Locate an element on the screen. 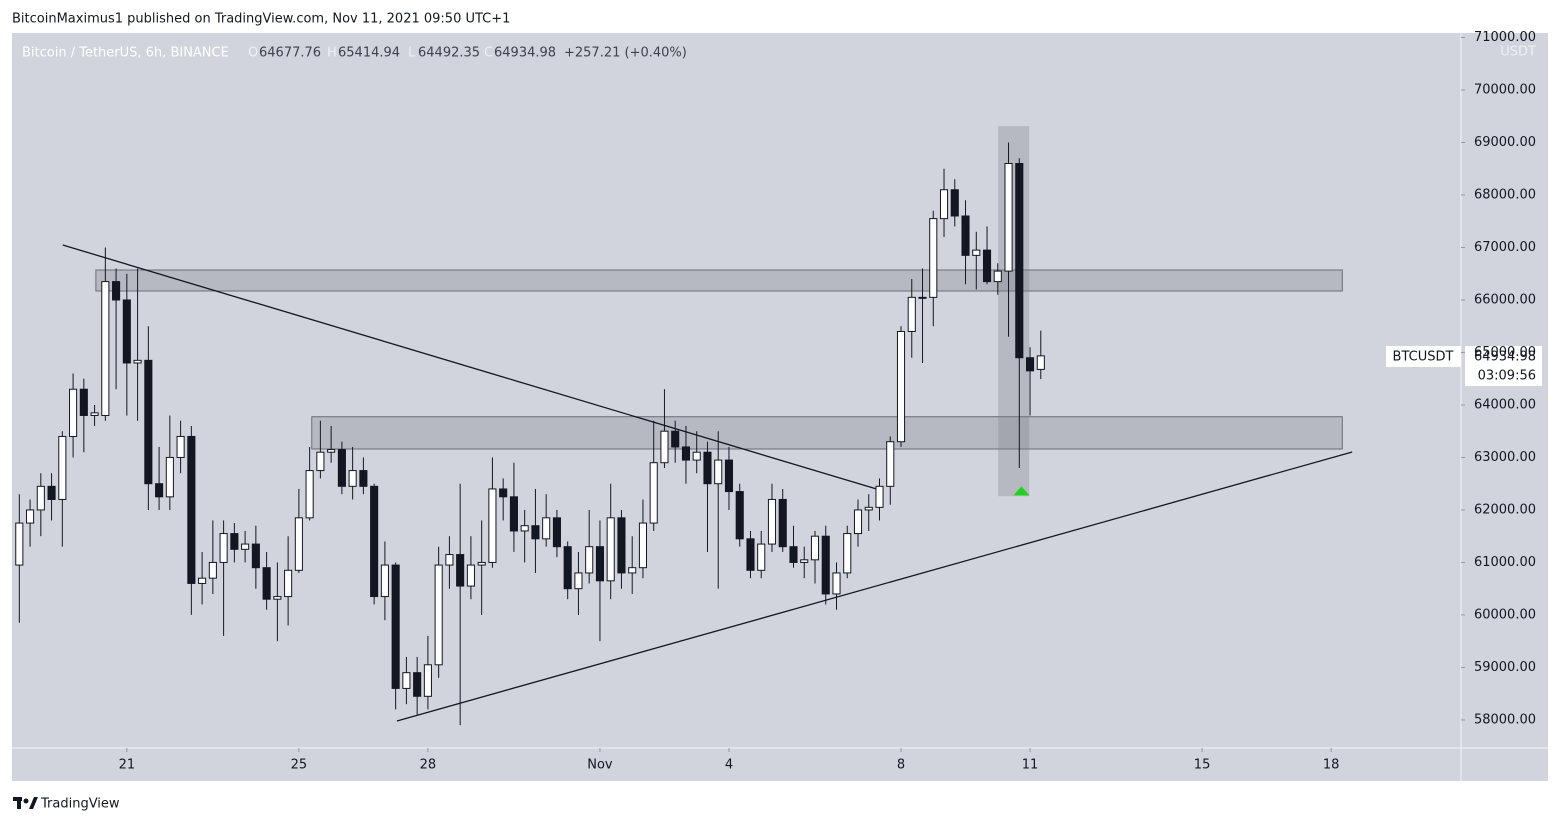  x-tick-label: 15 is located at coordinates (1202, 765).